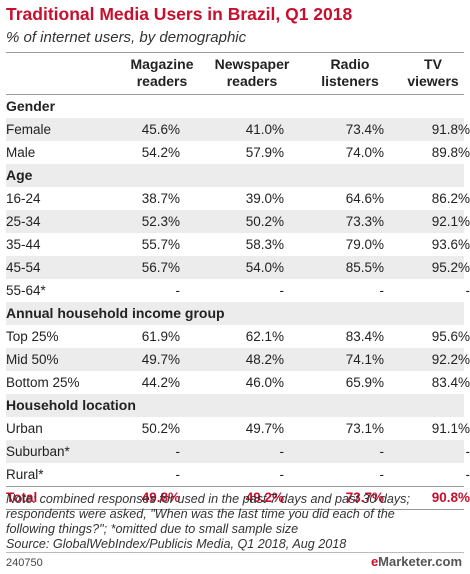 The width and height of the screenshot is (470, 574). I want to click on row-label: Female, so click(29, 129).